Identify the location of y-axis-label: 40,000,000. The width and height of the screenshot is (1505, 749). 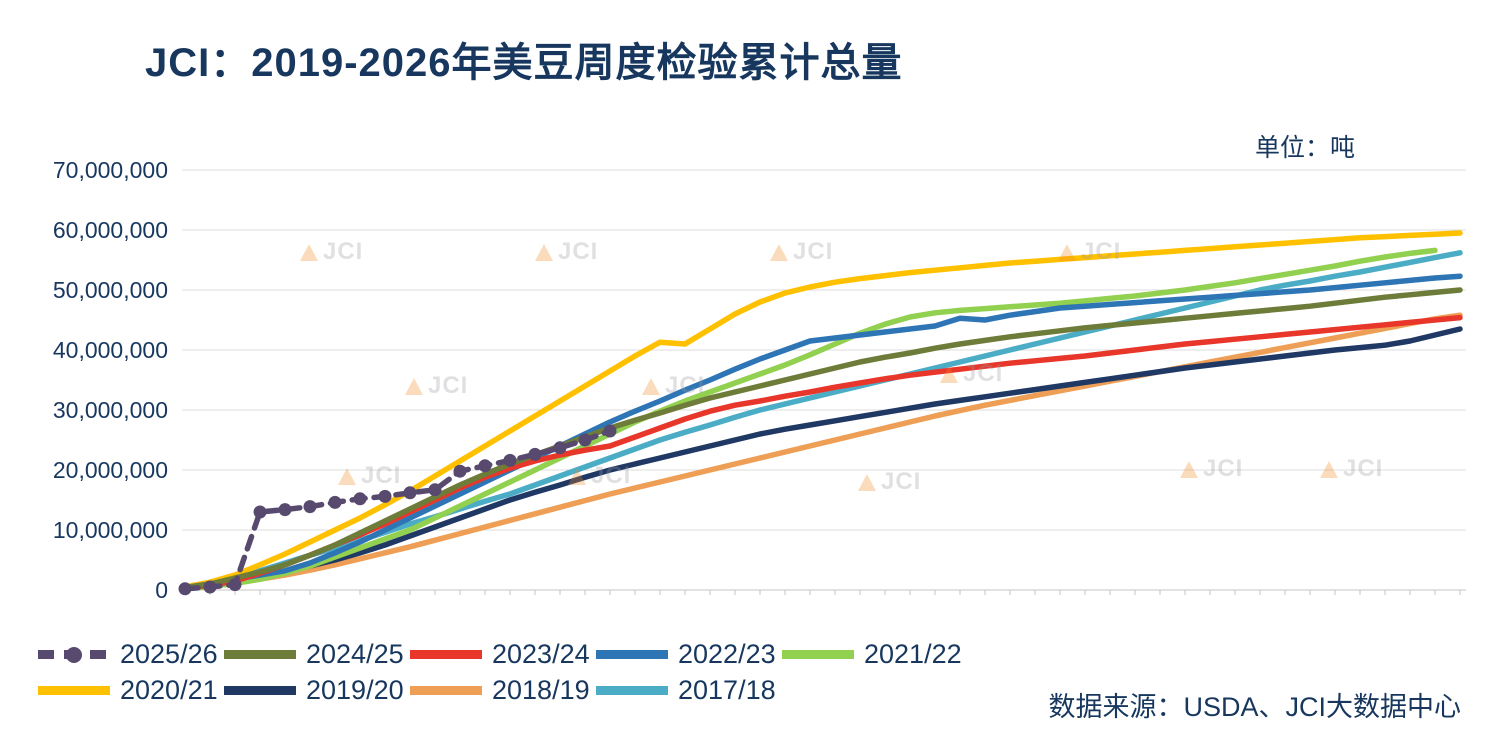
(110, 350).